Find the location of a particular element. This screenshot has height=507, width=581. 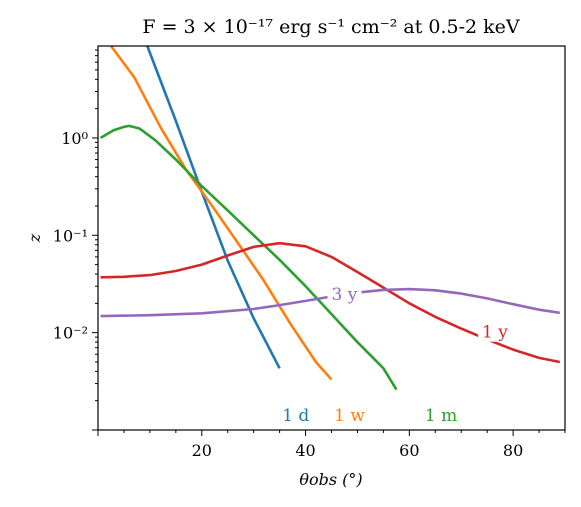

y-axis-label: z is located at coordinates (34, 238).